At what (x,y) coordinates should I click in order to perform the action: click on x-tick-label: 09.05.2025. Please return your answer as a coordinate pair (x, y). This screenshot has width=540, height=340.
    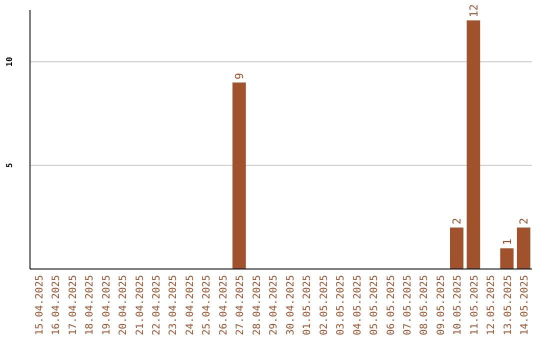
    Looking at the image, I should click on (441, 305).